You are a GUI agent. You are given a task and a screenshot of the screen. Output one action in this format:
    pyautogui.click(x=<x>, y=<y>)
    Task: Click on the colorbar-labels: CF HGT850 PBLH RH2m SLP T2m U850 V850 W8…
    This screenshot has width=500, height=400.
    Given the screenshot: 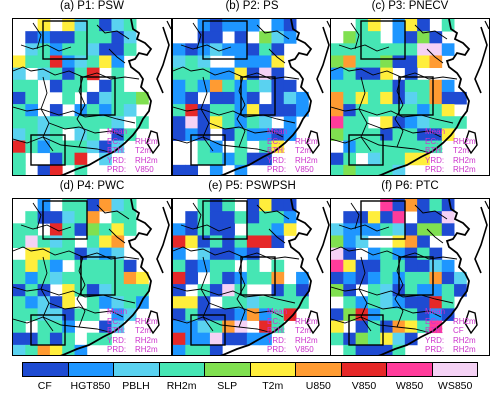 What is the action you would take?
    pyautogui.click(x=250, y=386)
    